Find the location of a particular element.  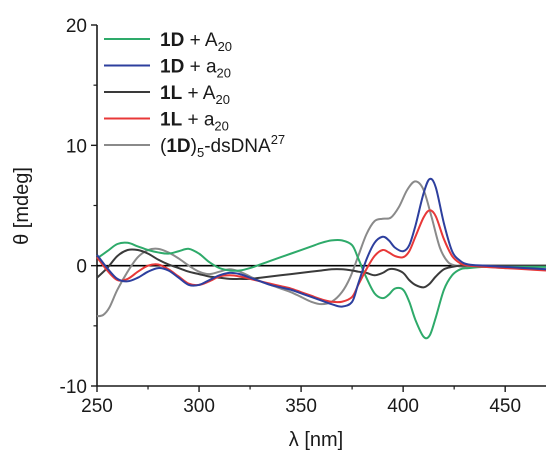

y-tick-label: 10 is located at coordinates (76, 146).